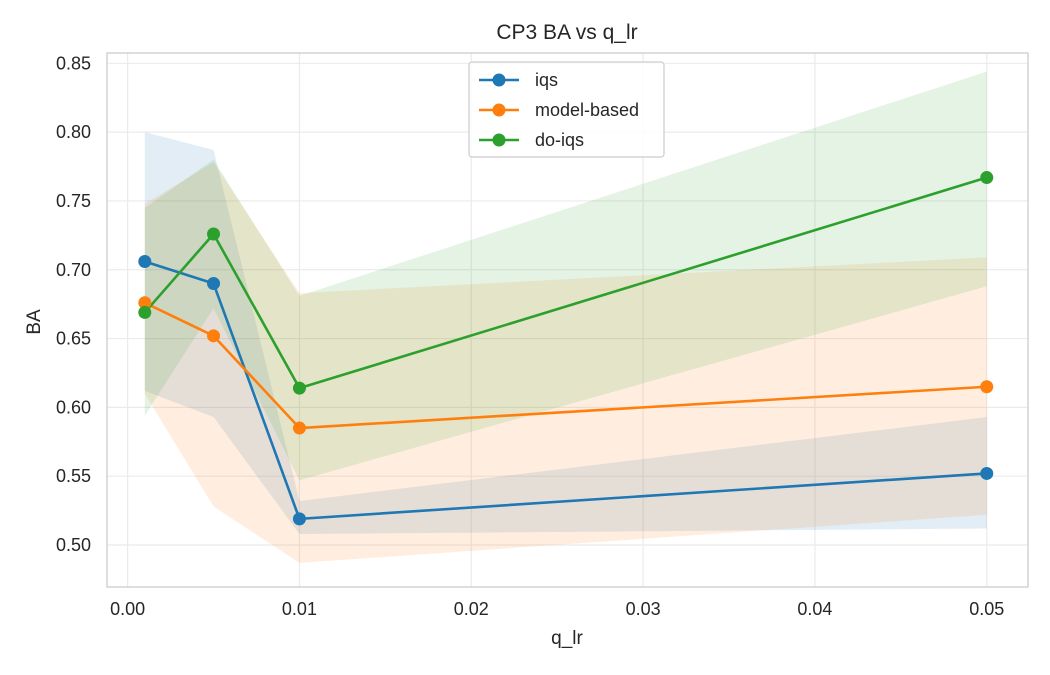 The height and width of the screenshot is (675, 1050). I want to click on y-tick-label: 0.65, so click(73, 339).